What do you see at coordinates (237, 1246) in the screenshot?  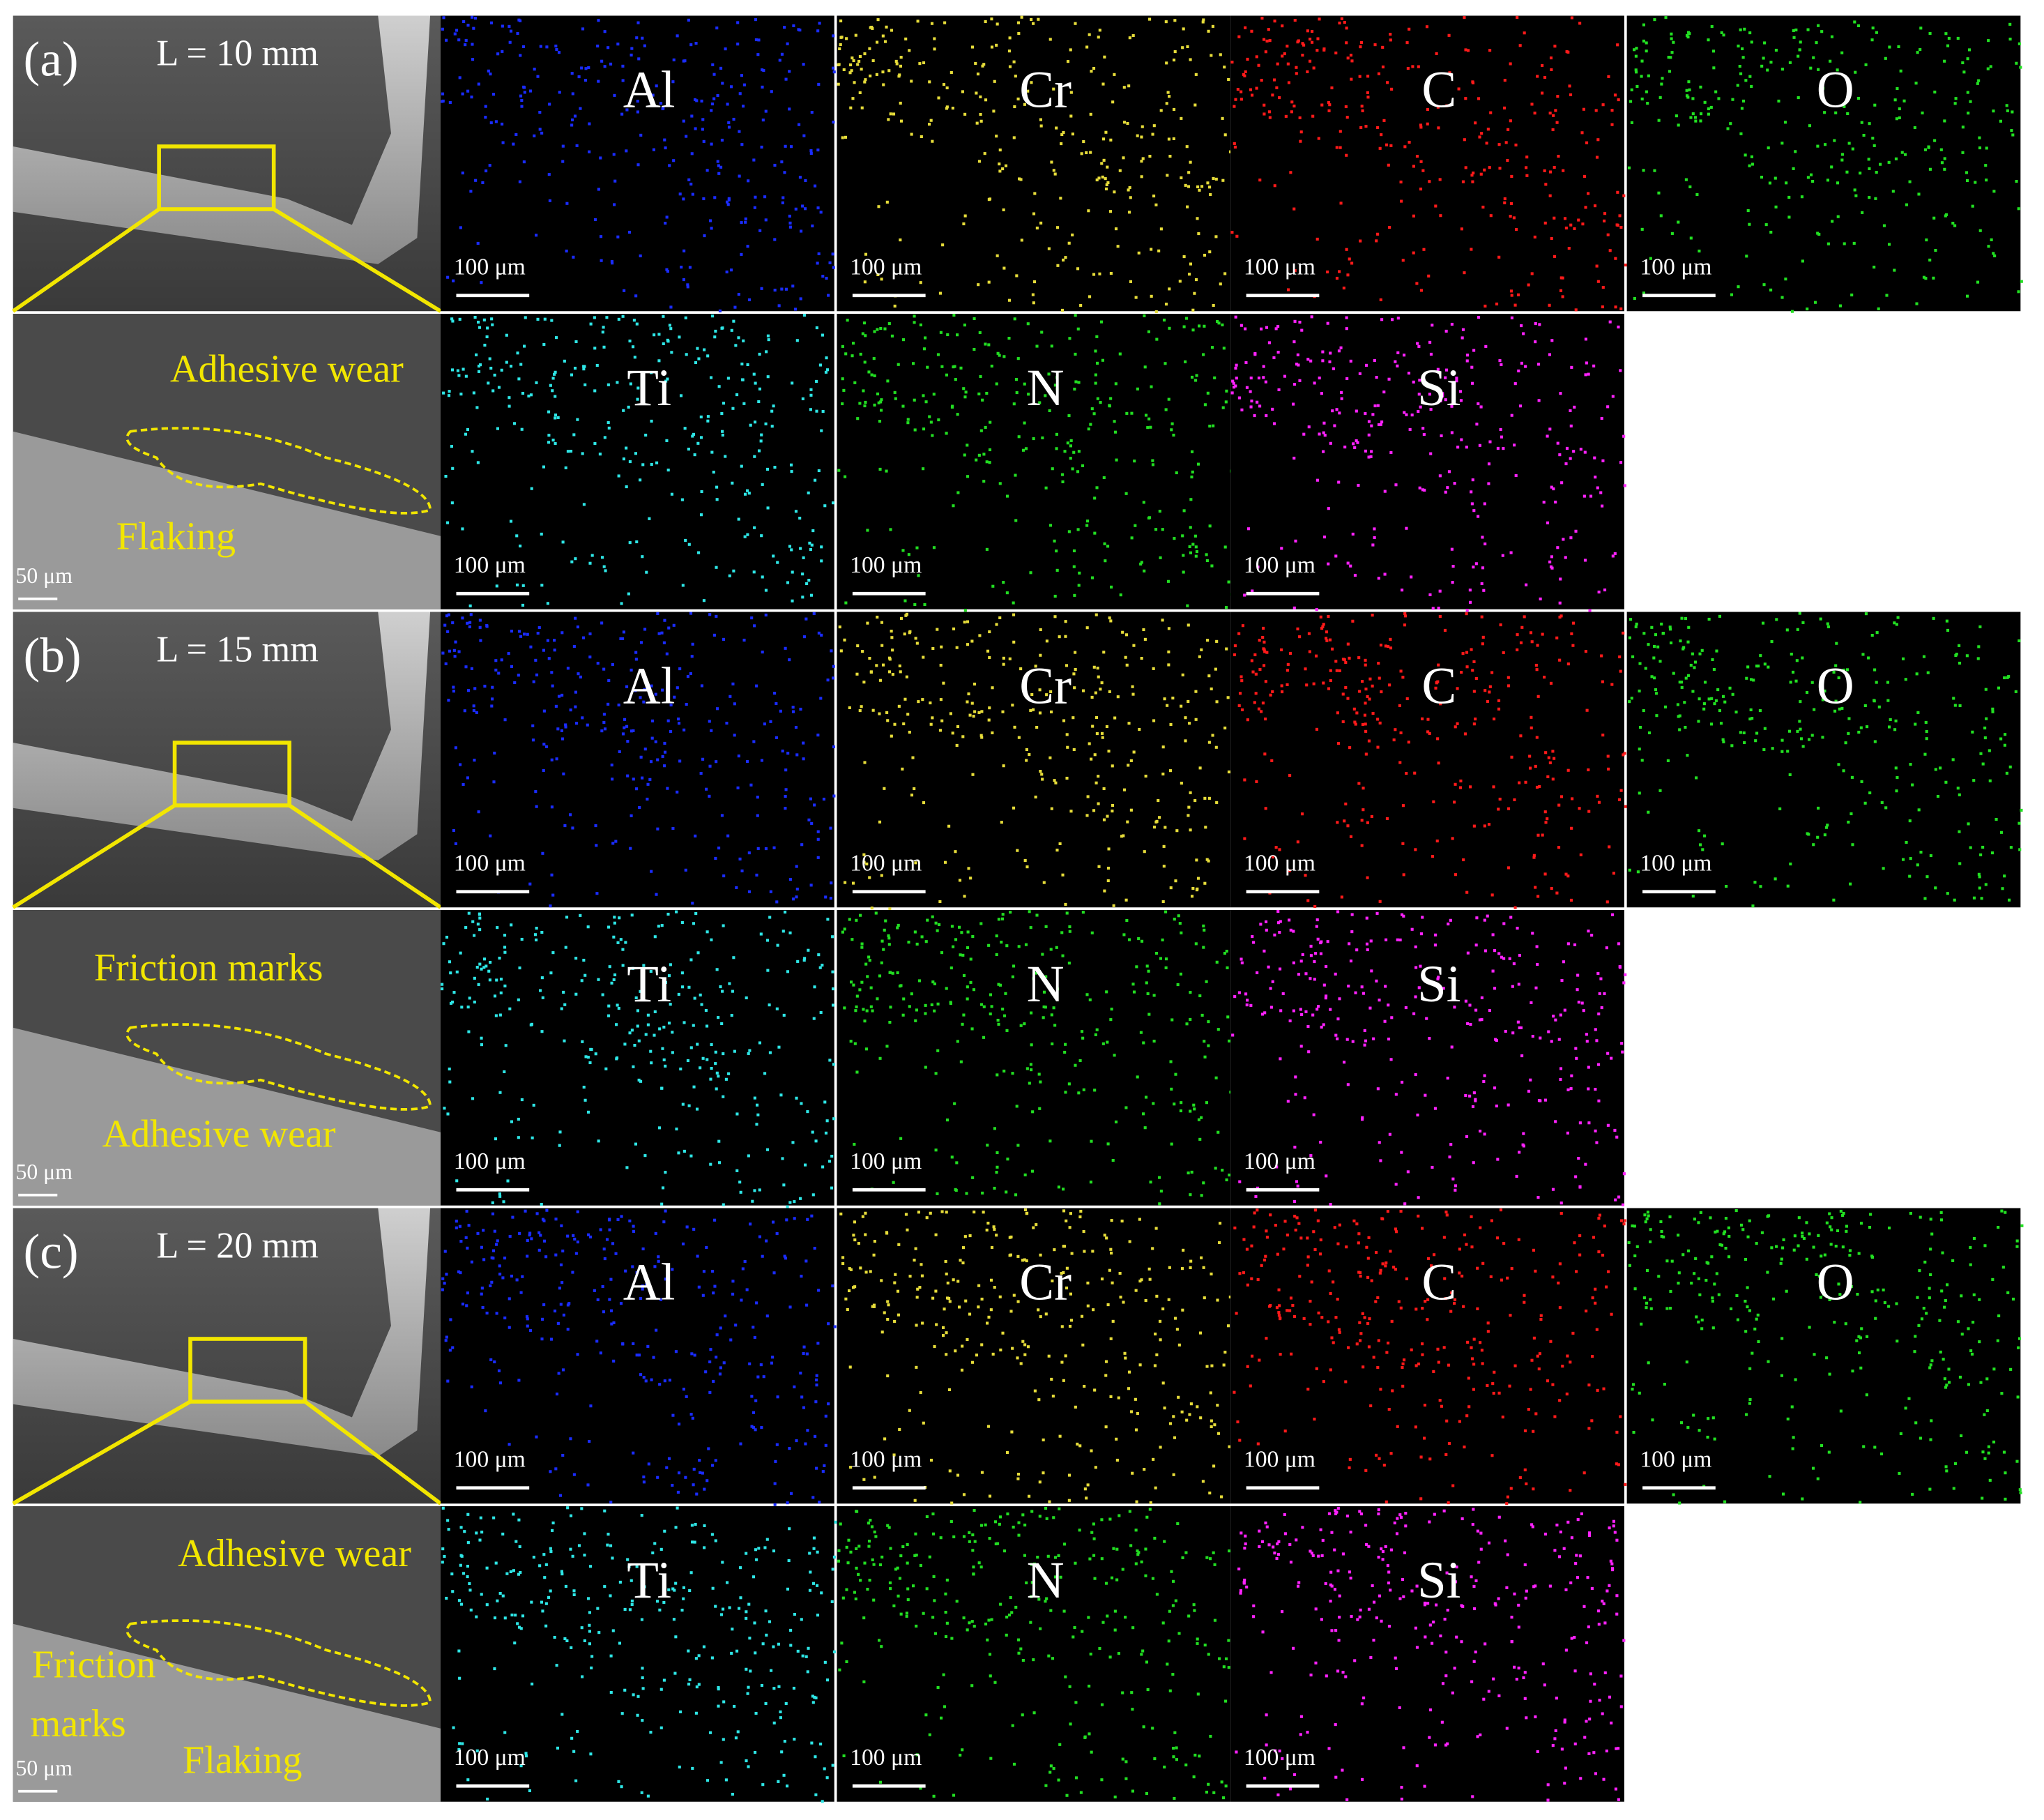 I see `sampling-length: L = 20 mm` at bounding box center [237, 1246].